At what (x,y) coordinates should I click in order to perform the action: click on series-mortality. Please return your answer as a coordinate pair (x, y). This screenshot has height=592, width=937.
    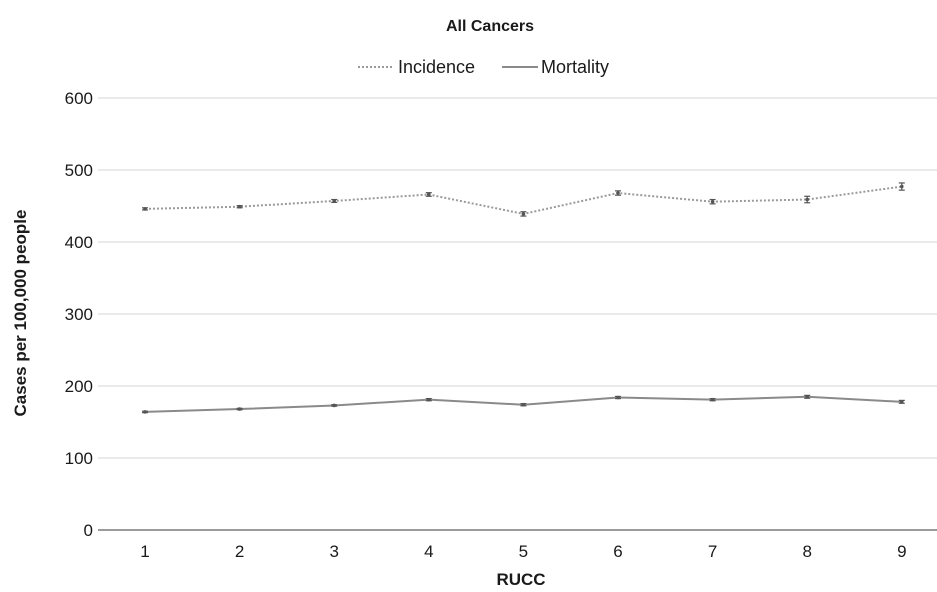
    Looking at the image, I should click on (523, 404).